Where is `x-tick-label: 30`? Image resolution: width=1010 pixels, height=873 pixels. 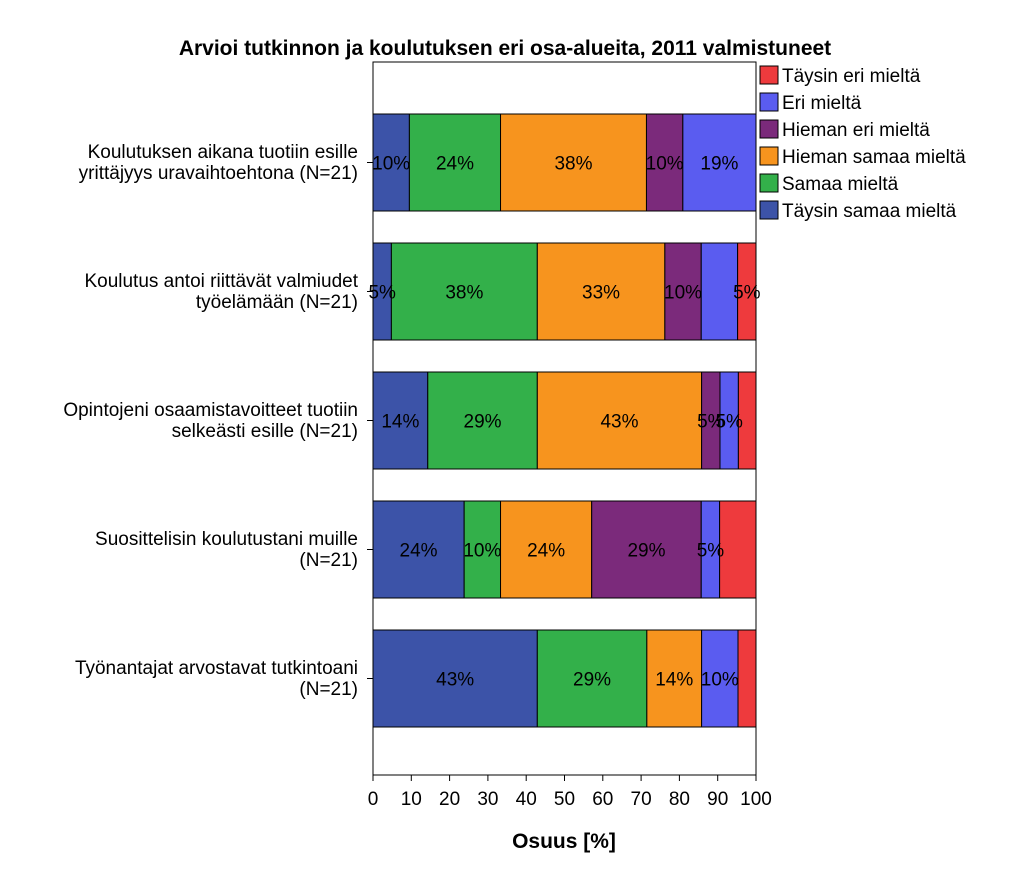 x-tick-label: 30 is located at coordinates (487, 799).